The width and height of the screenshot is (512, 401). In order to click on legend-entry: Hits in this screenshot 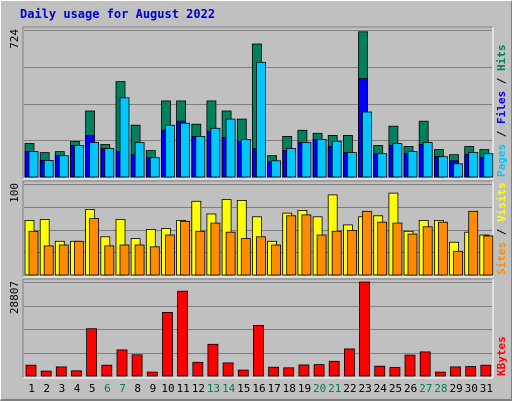, I will do `click(501, 58)`.